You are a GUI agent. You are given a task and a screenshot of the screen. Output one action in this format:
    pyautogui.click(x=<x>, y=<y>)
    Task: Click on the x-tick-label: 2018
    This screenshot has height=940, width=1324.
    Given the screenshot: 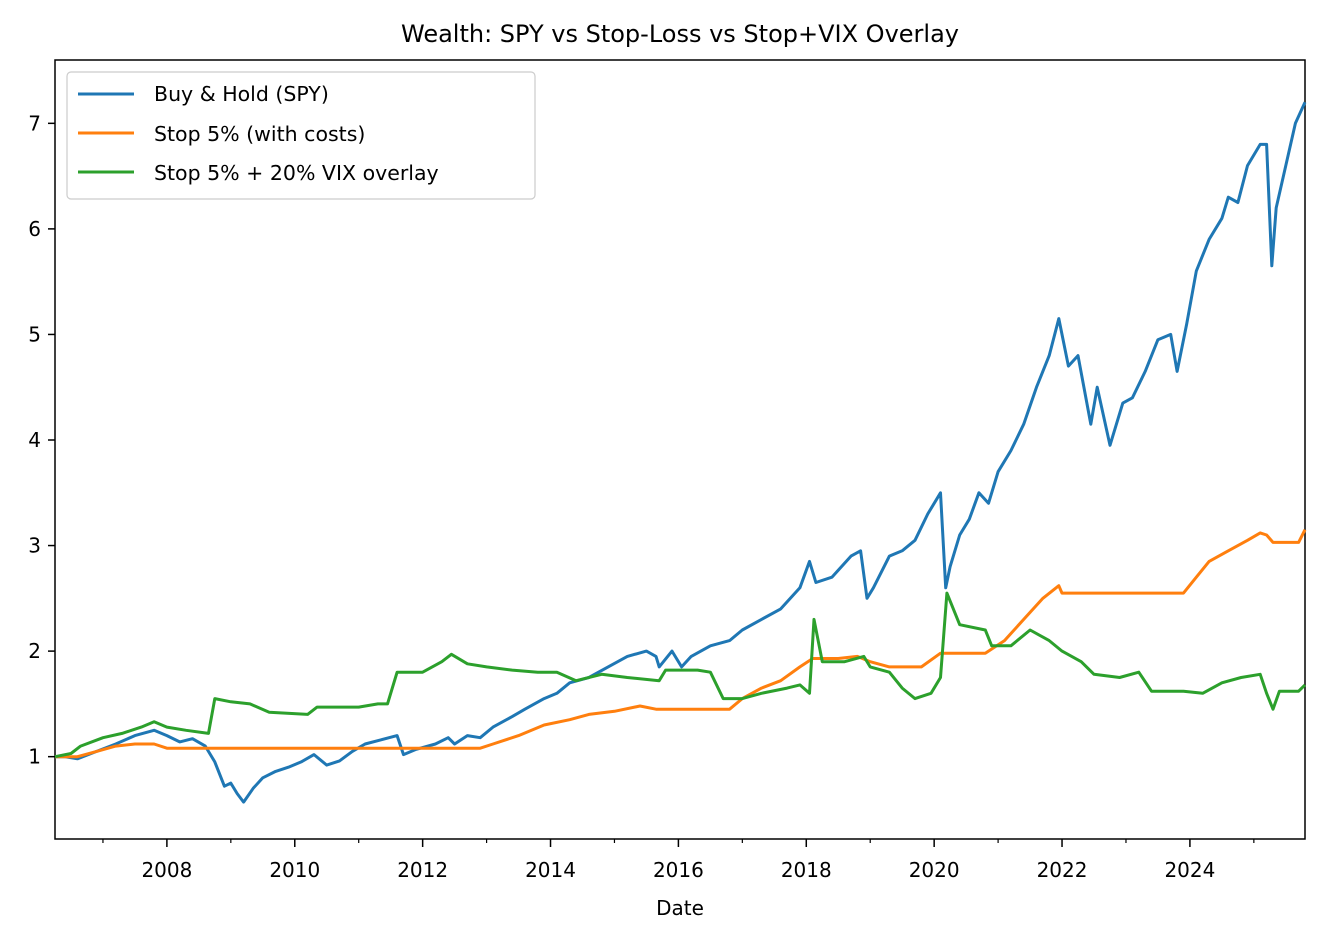 What is the action you would take?
    pyautogui.click(x=806, y=870)
    